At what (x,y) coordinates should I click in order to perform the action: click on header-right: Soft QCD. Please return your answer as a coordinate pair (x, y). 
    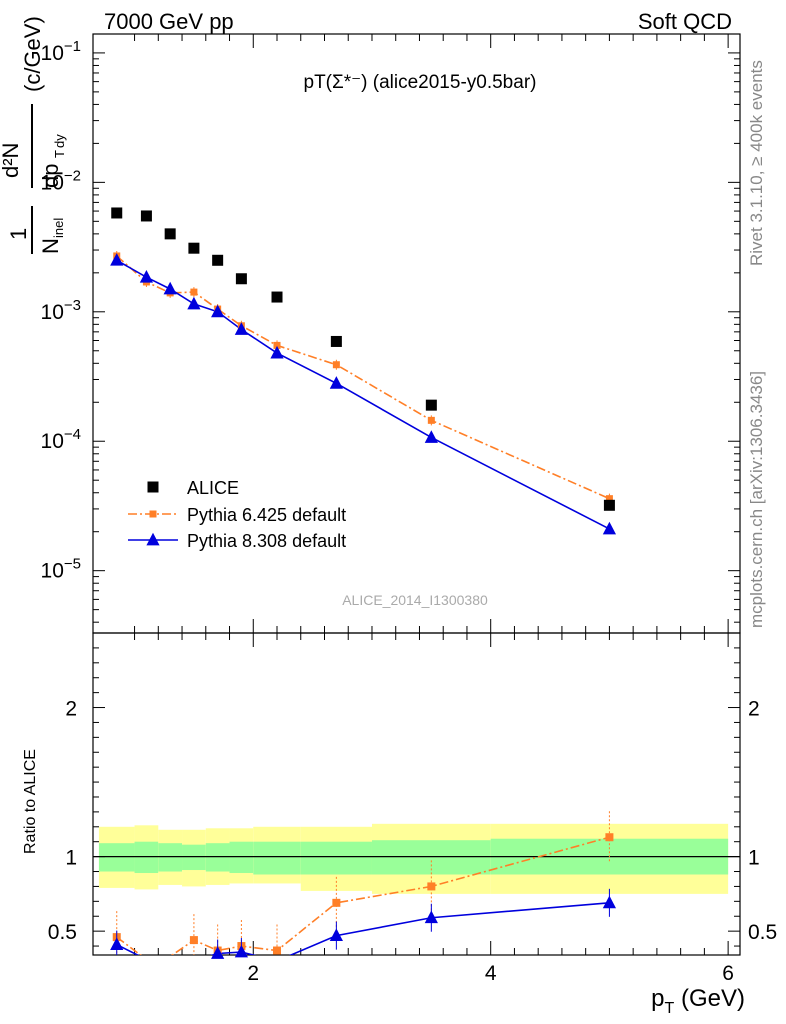
    Looking at the image, I should click on (684, 21).